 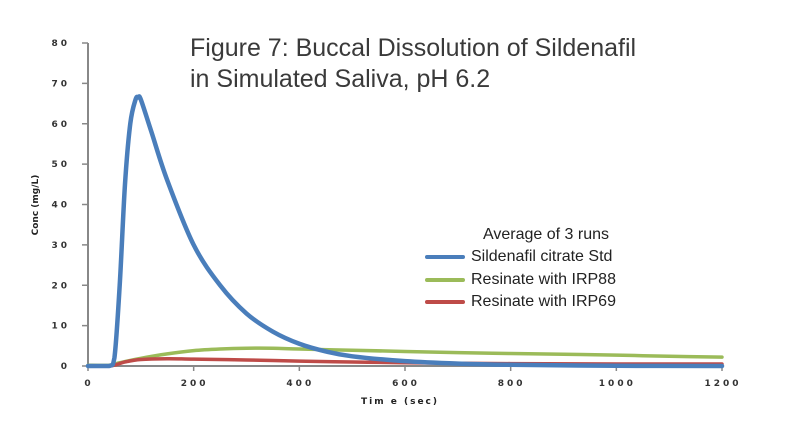 I want to click on y-axis-label: Conc (mg/L), so click(x=36, y=205).